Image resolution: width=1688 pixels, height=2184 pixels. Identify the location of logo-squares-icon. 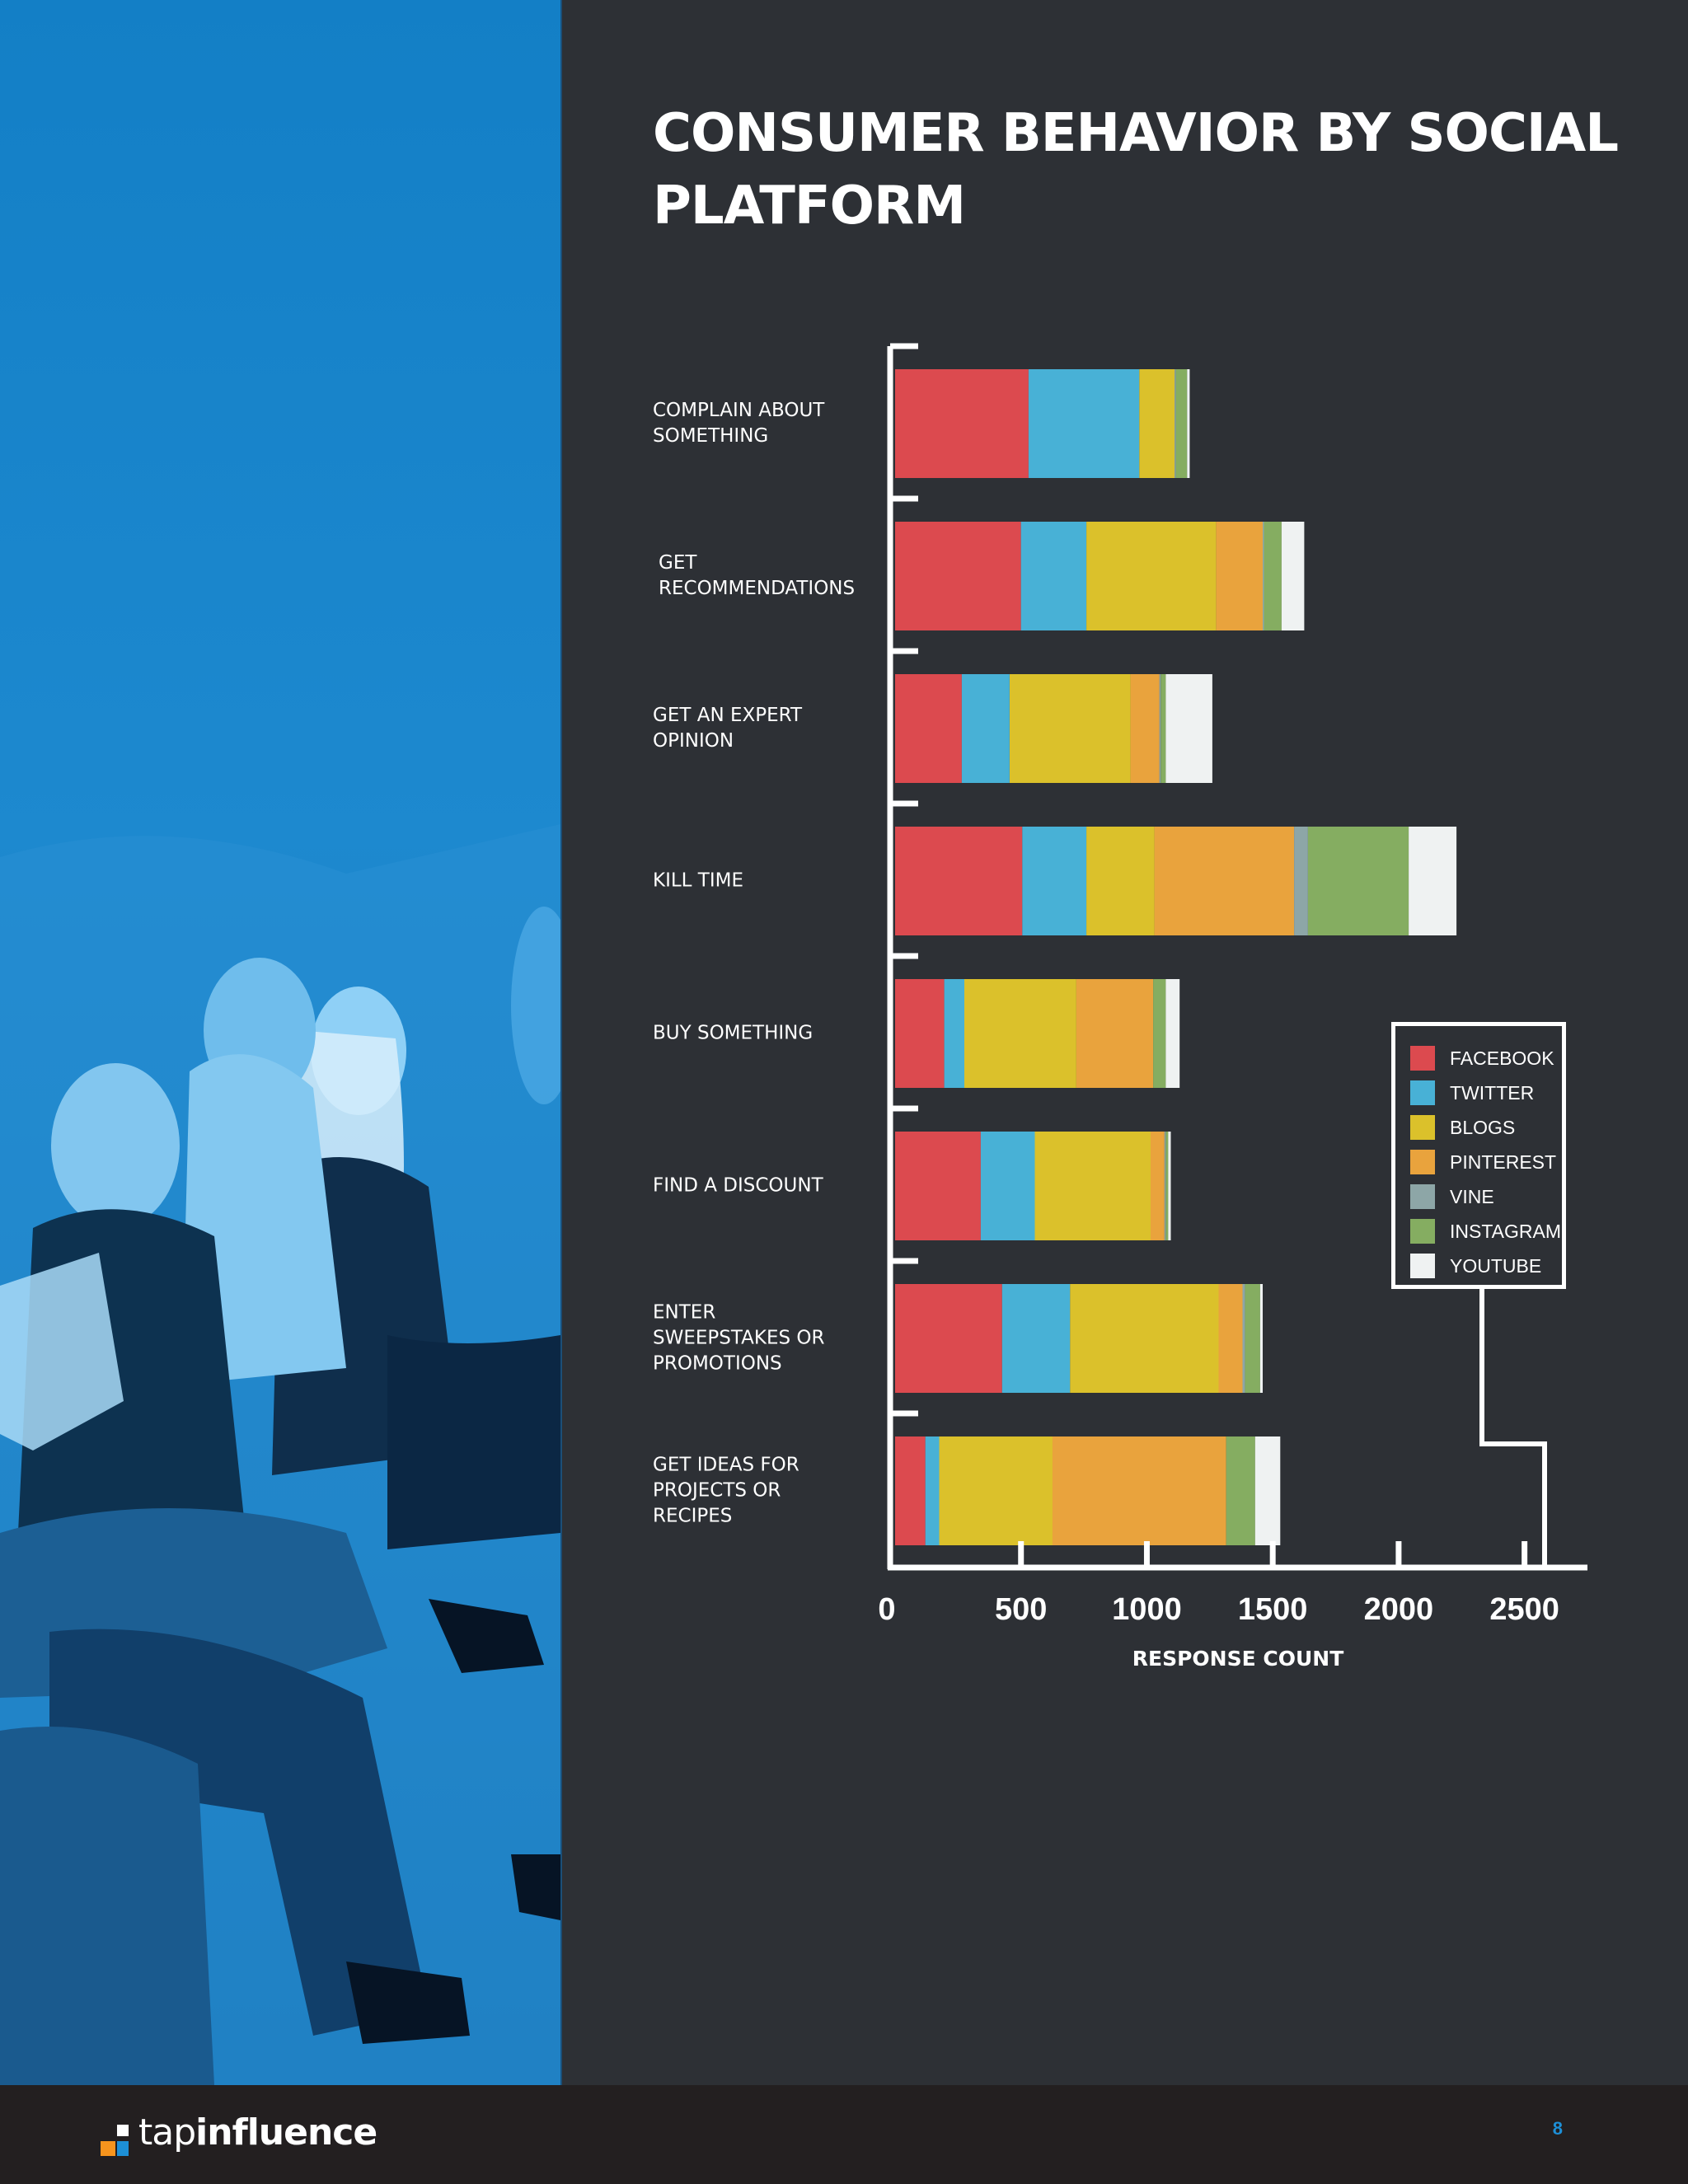
(115, 2140).